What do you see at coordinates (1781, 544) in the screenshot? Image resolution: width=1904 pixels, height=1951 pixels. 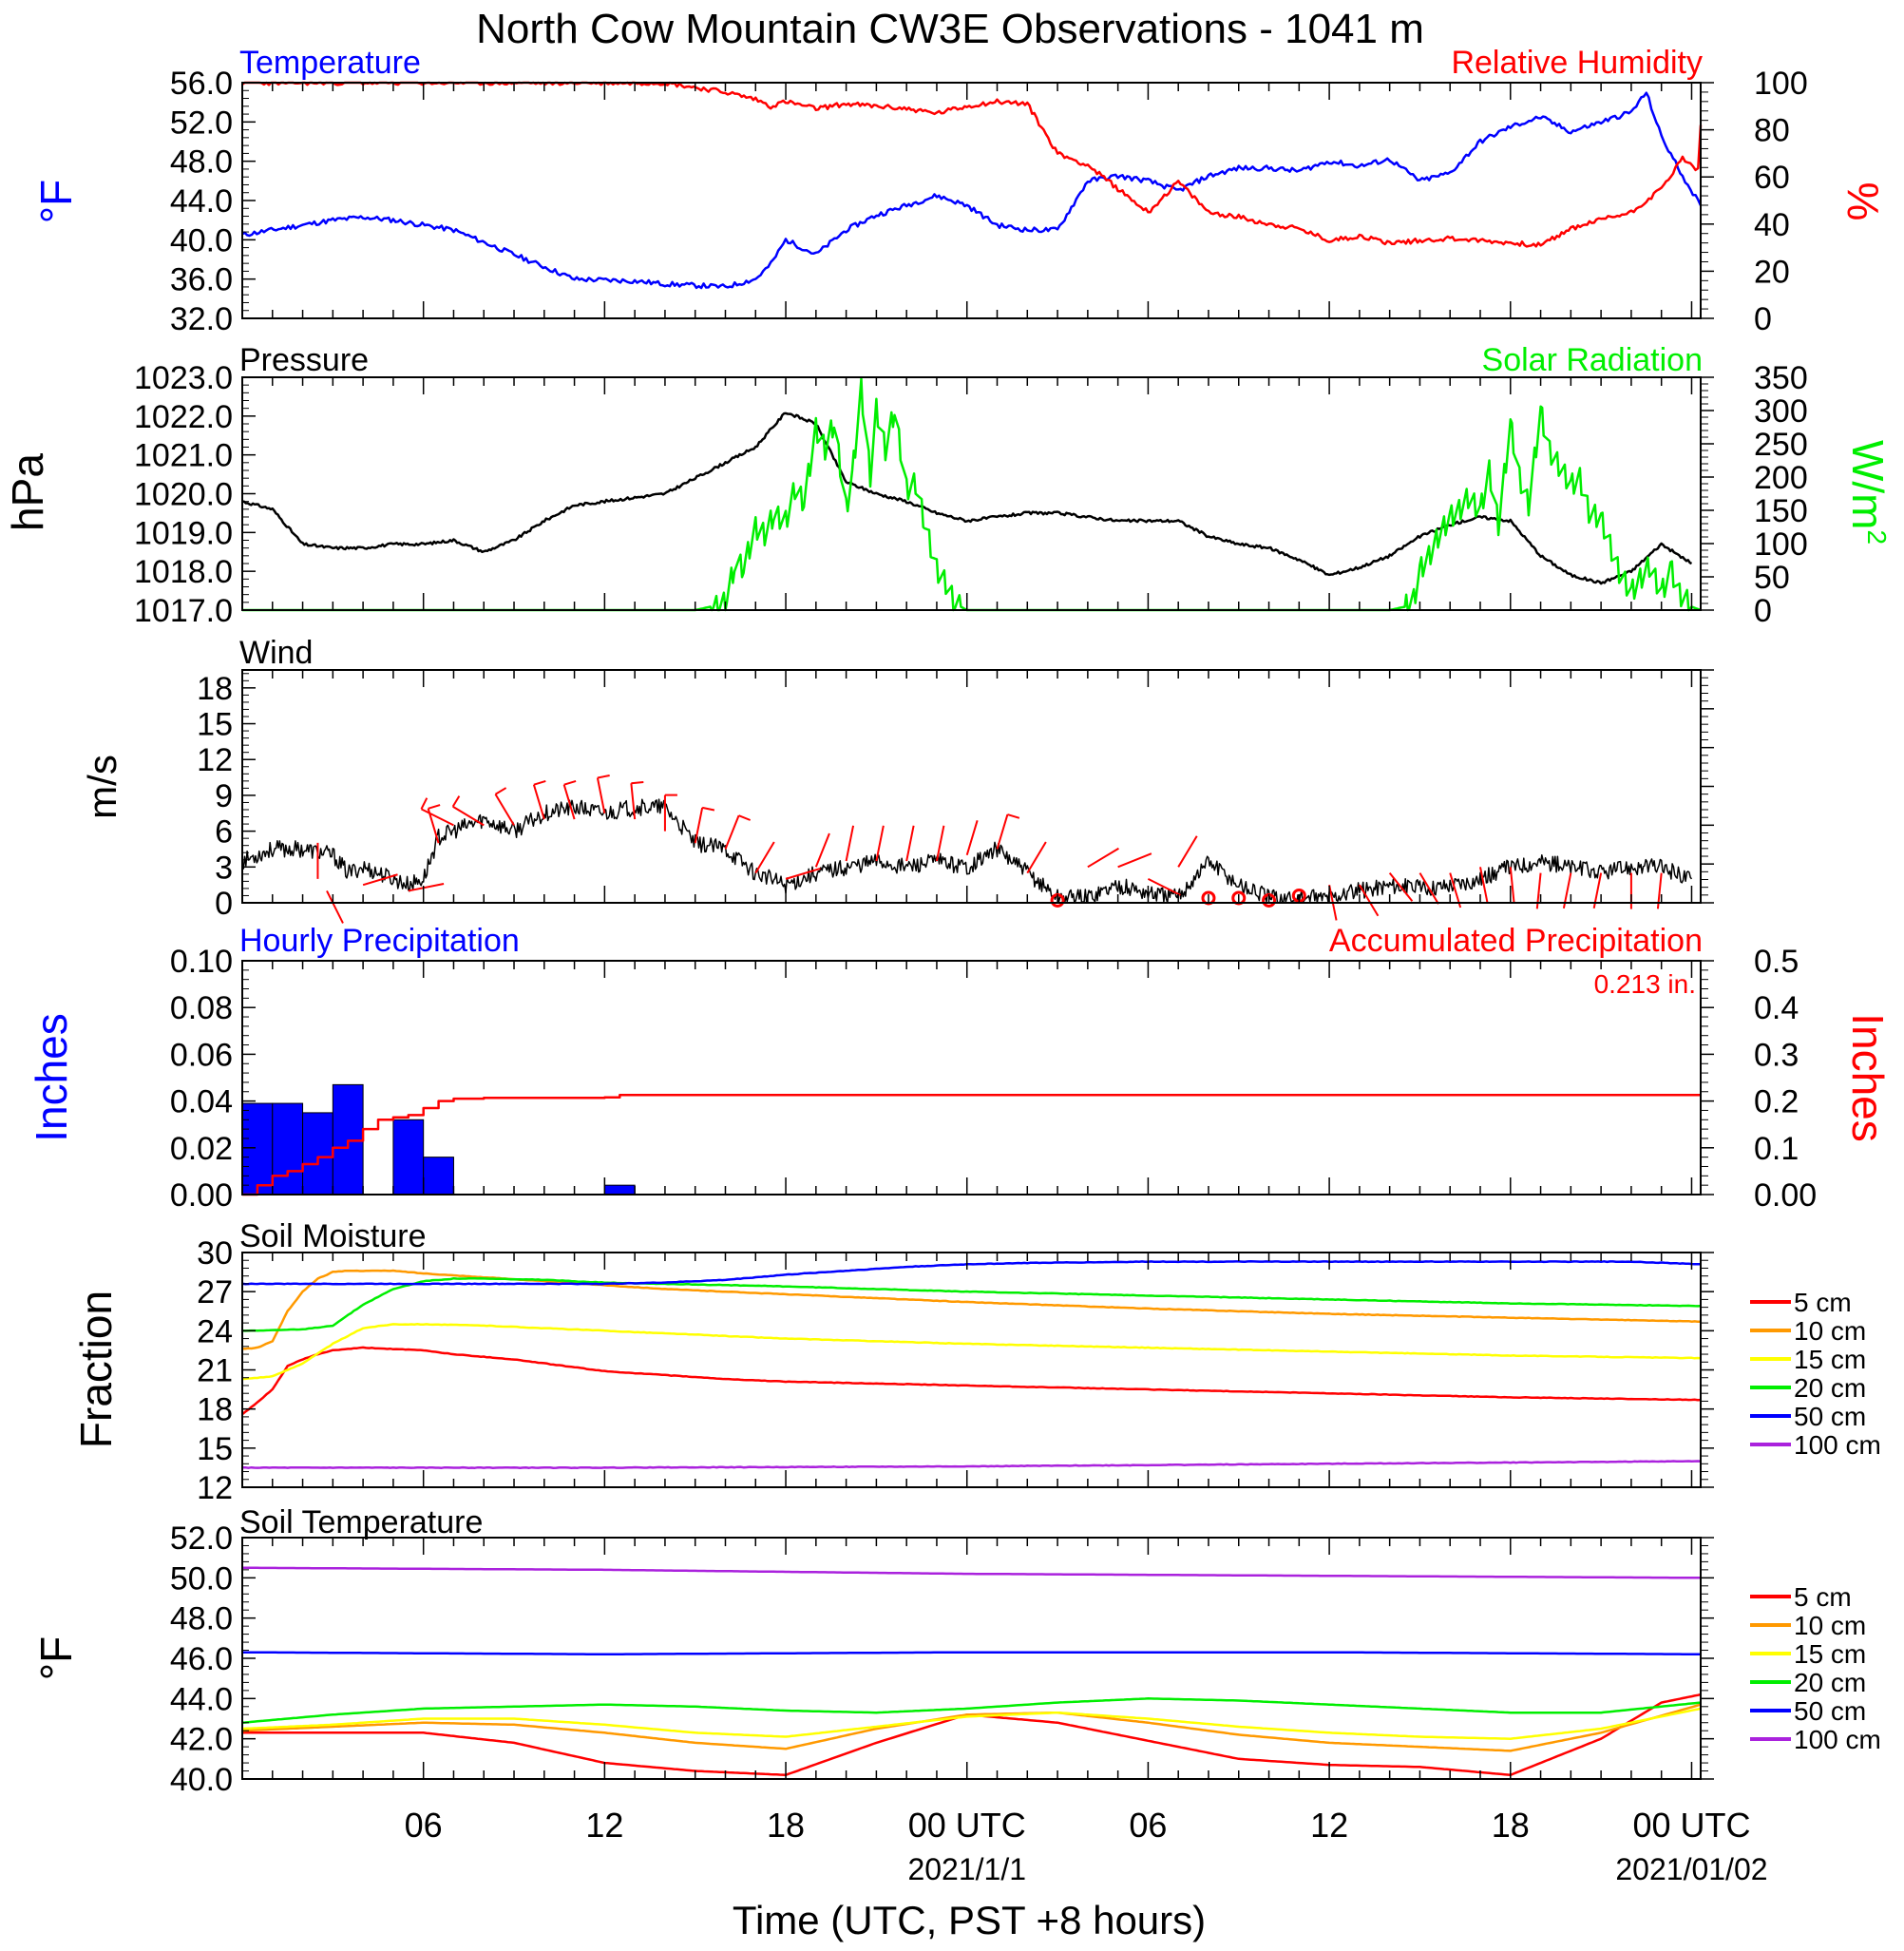 I see `solar-axis-y2tick-label: 100` at bounding box center [1781, 544].